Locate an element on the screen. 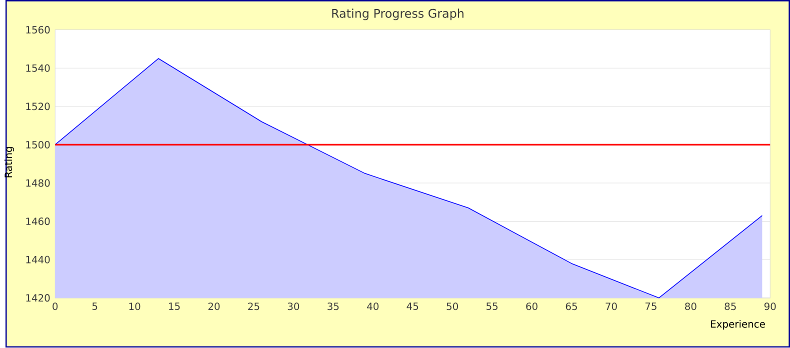 The width and height of the screenshot is (790, 348). x-tick-label: 55 is located at coordinates (492, 306).